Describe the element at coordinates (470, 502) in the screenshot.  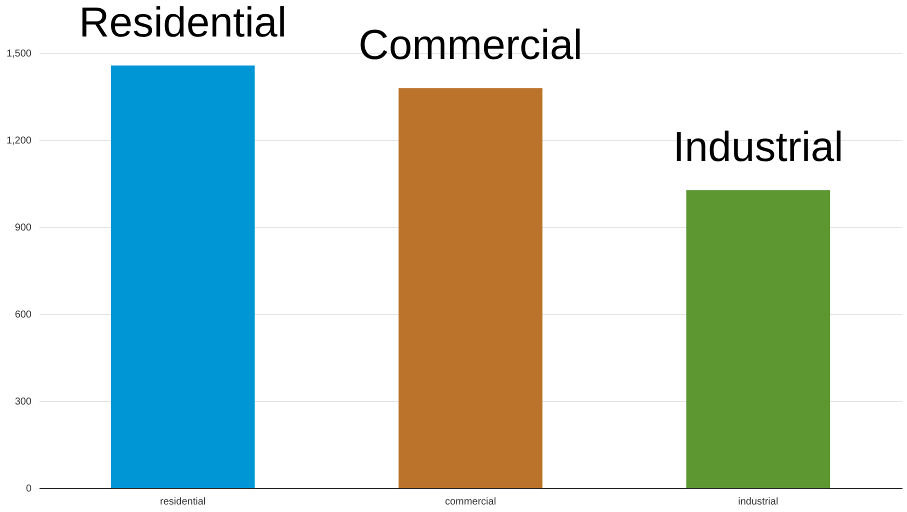
I see `x-tick-label: commercial` at that location.